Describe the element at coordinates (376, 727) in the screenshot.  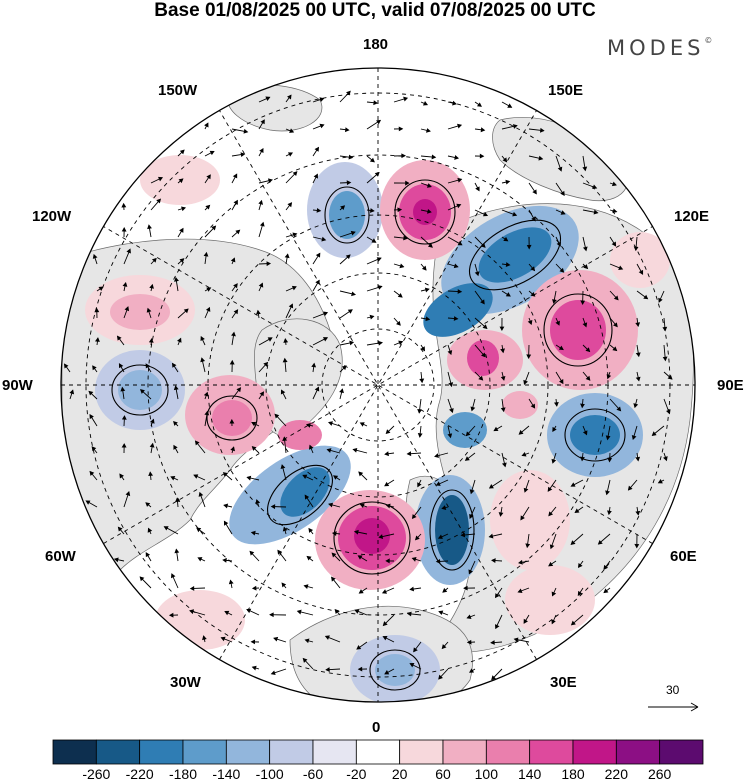
I see `lon-label-0: 0` at that location.